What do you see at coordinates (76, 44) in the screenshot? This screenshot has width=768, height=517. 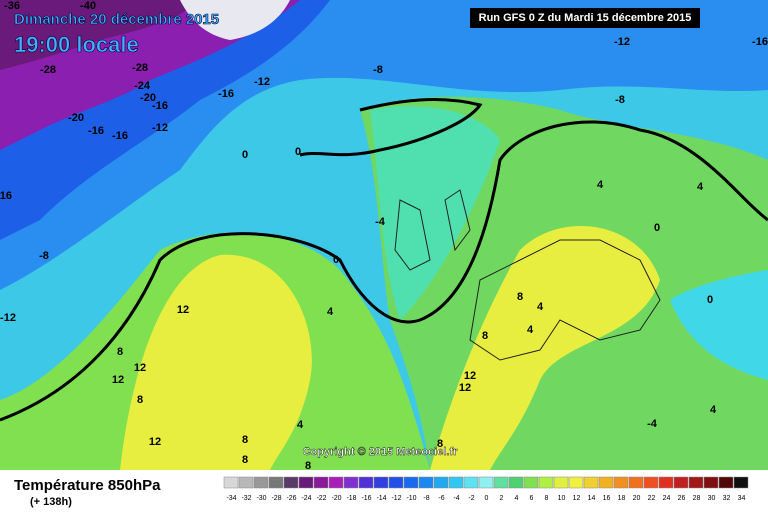 I see `forecast-time: 19:00 locale` at bounding box center [76, 44].